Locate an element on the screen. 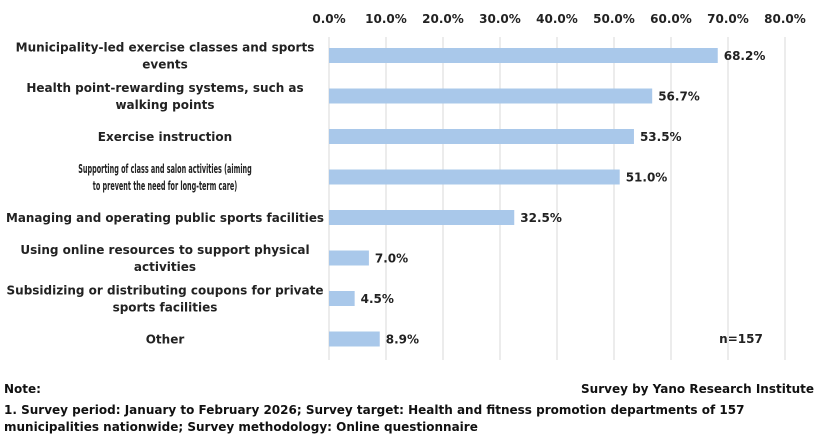  data-label: 53.5% is located at coordinates (661, 137).